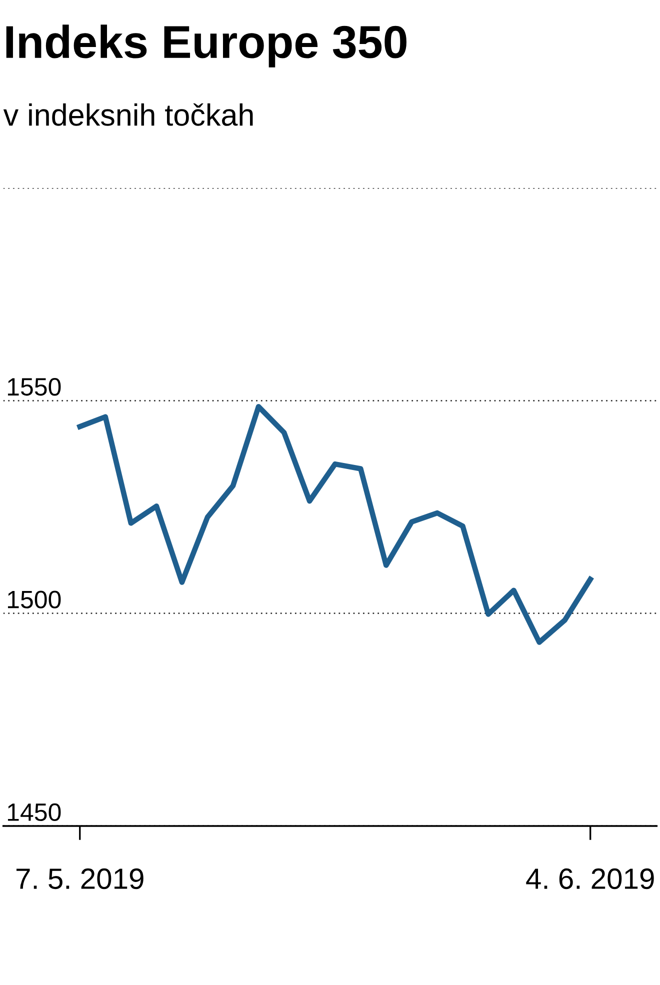  What do you see at coordinates (80, 879) in the screenshot?
I see `x-tick-label: 7. 5. 2019` at bounding box center [80, 879].